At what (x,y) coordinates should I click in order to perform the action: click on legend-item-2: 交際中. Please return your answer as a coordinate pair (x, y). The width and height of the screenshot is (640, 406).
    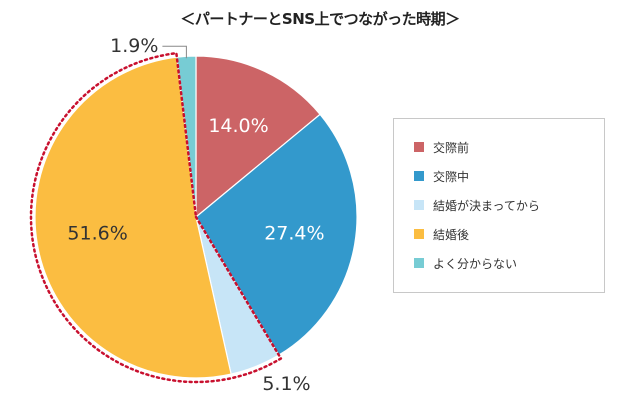
    Looking at the image, I should click on (441, 176).